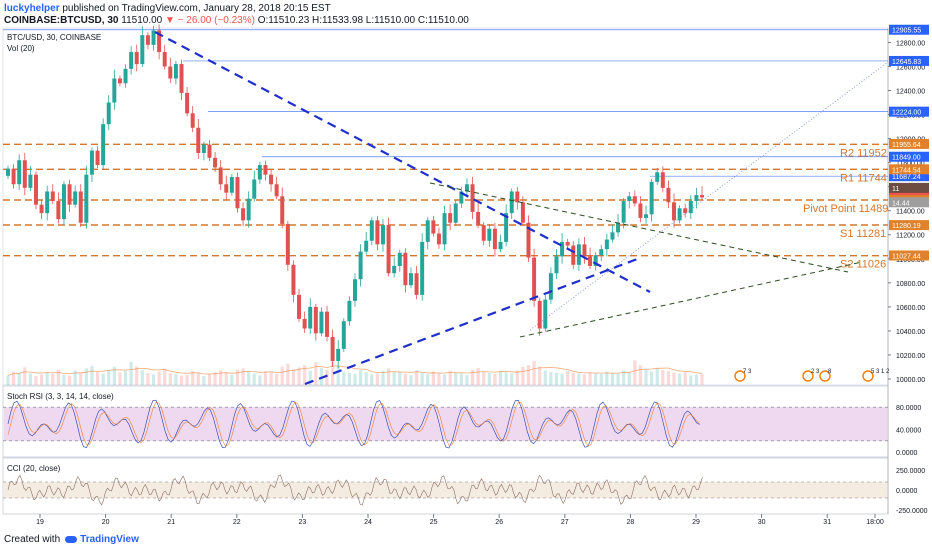 The width and height of the screenshot is (932, 550). What do you see at coordinates (32, 539) in the screenshot?
I see `created-with: Created with` at bounding box center [32, 539].